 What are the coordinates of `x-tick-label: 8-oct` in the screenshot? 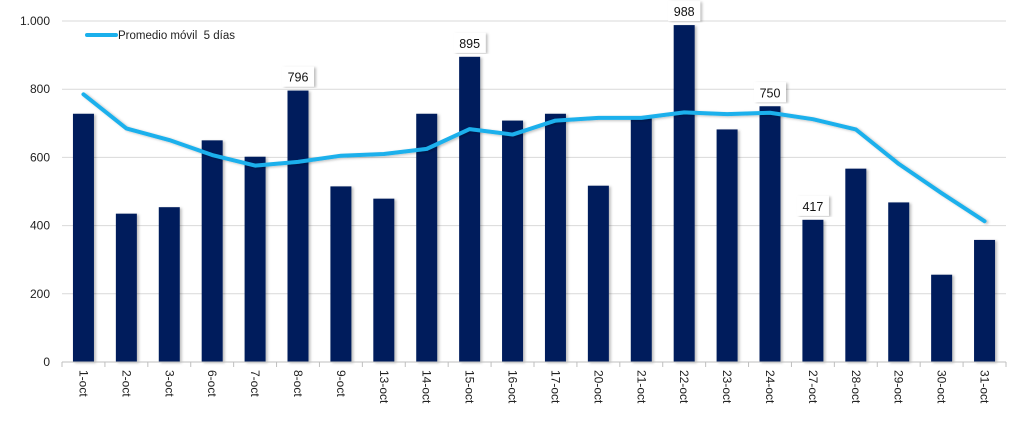 It's located at (298, 383).